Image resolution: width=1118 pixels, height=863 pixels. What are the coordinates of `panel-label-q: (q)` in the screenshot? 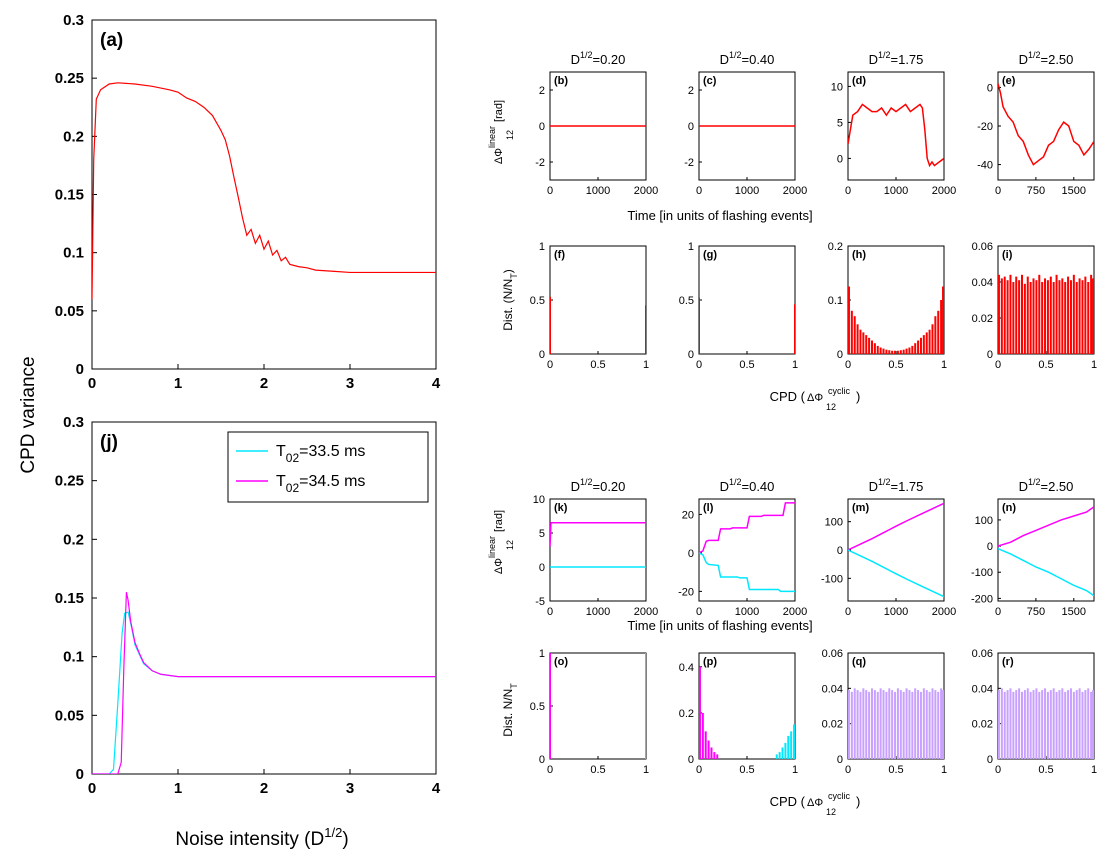 It's located at (859, 662).